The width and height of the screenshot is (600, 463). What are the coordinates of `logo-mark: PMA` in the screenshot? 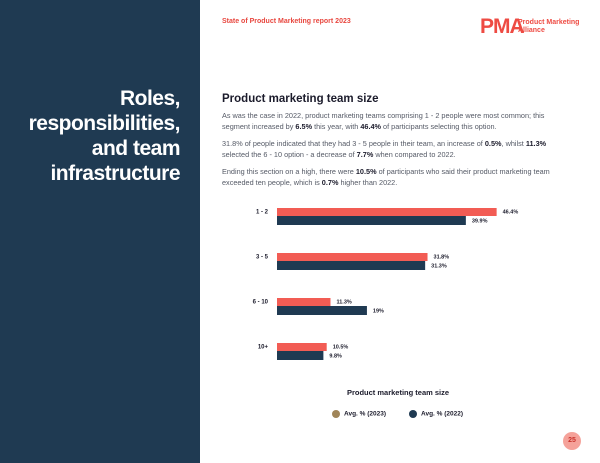 It's located at (502, 26).